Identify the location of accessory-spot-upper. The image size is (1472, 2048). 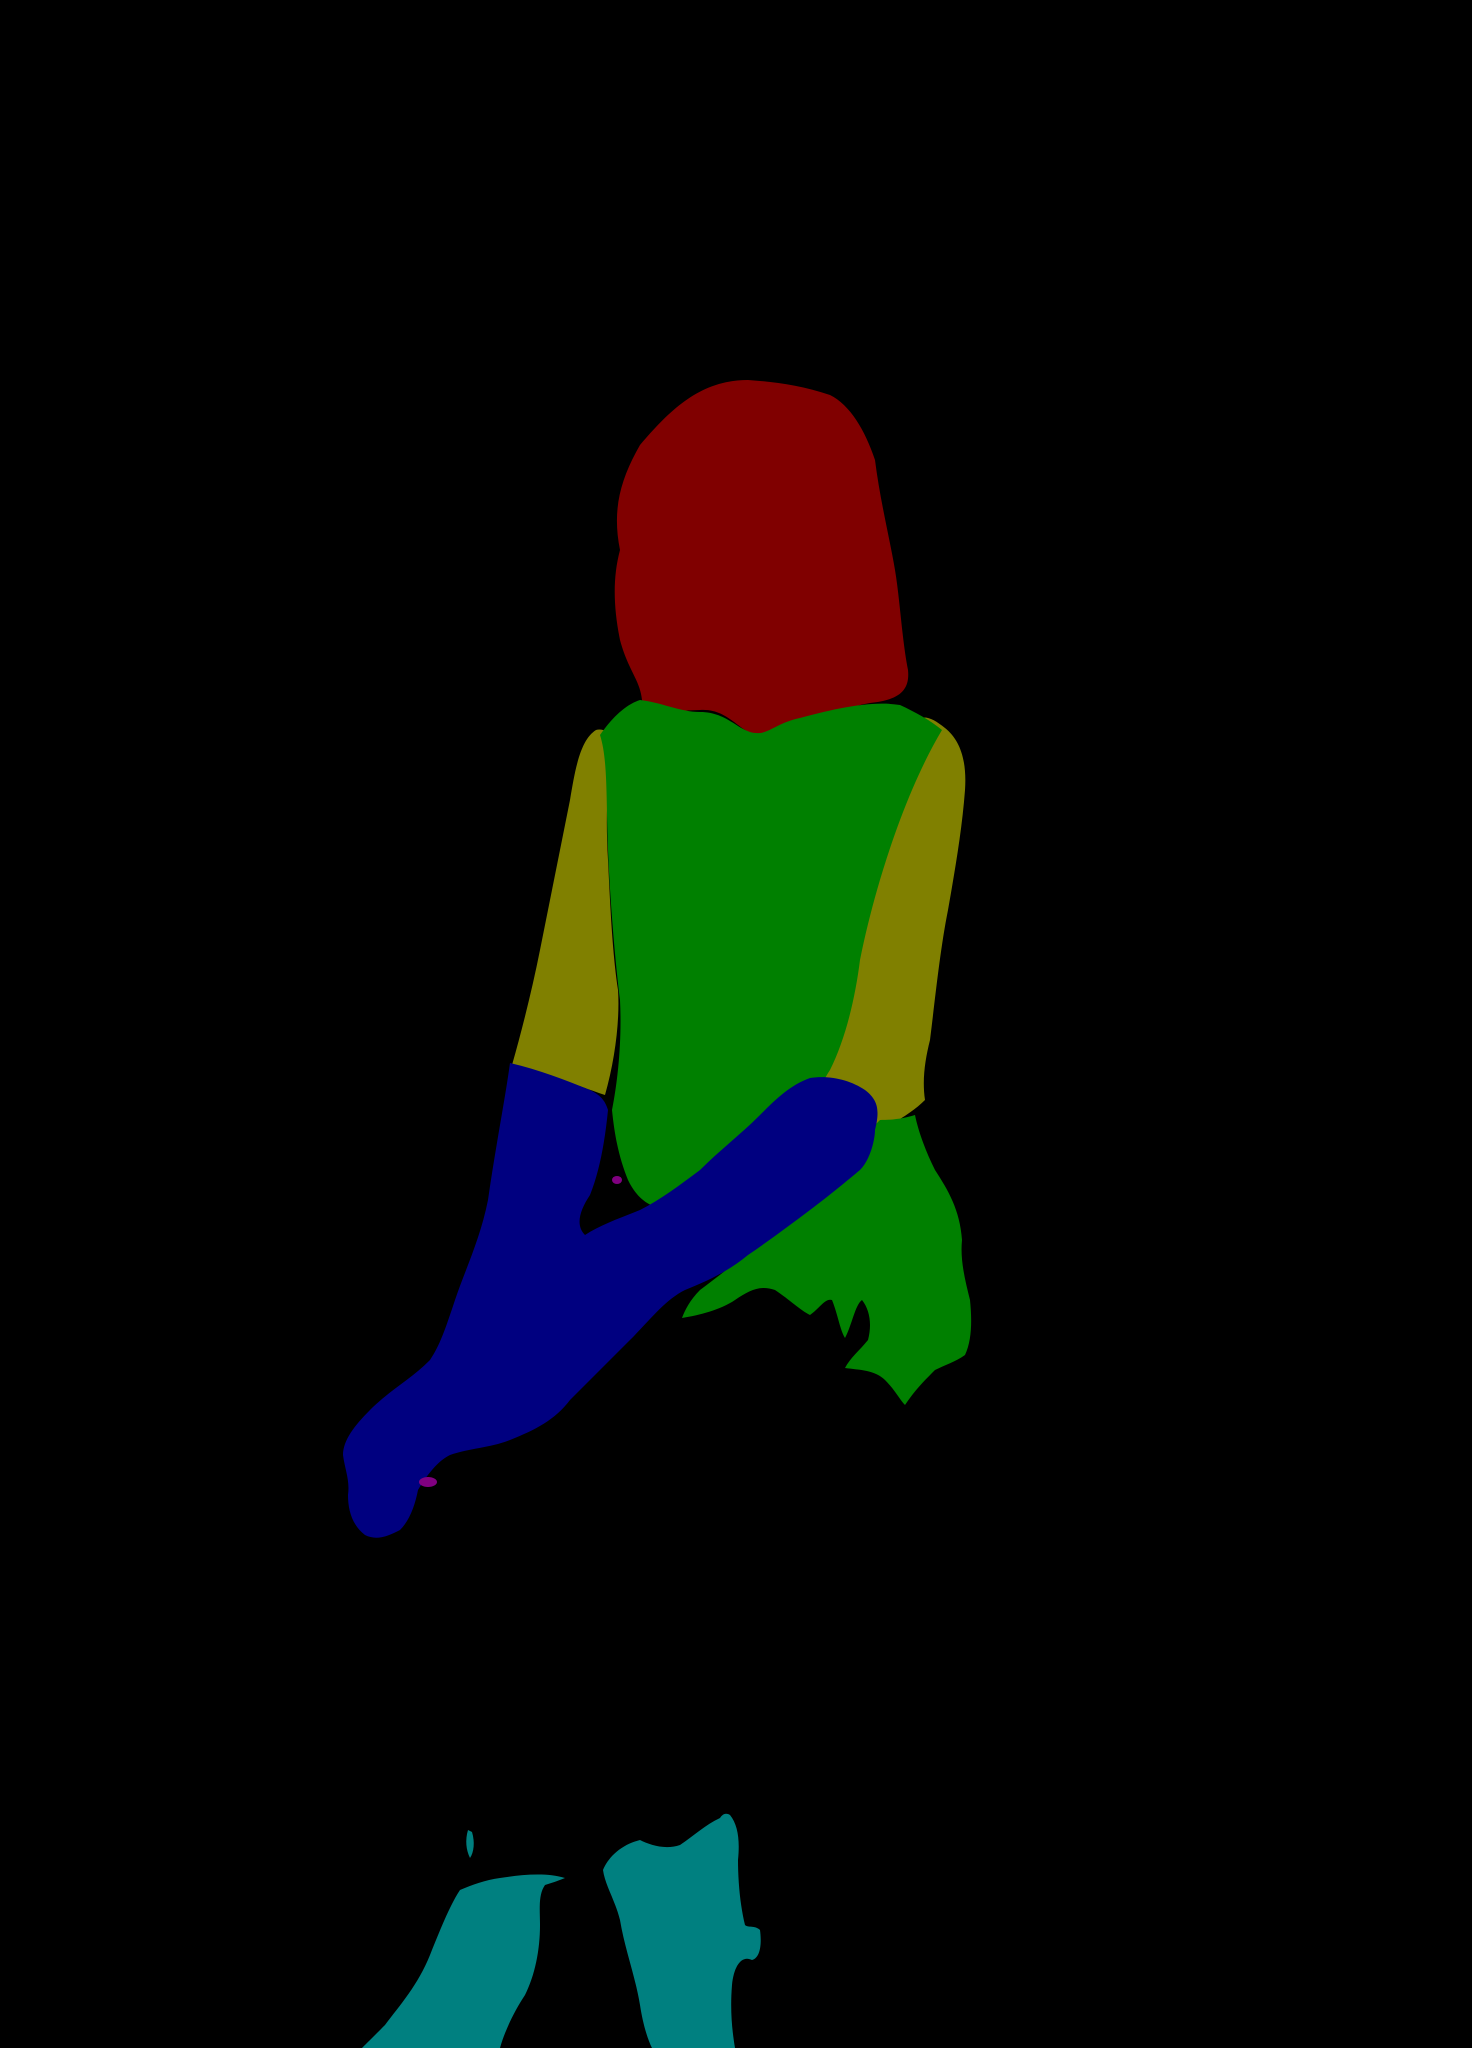
(617, 1180).